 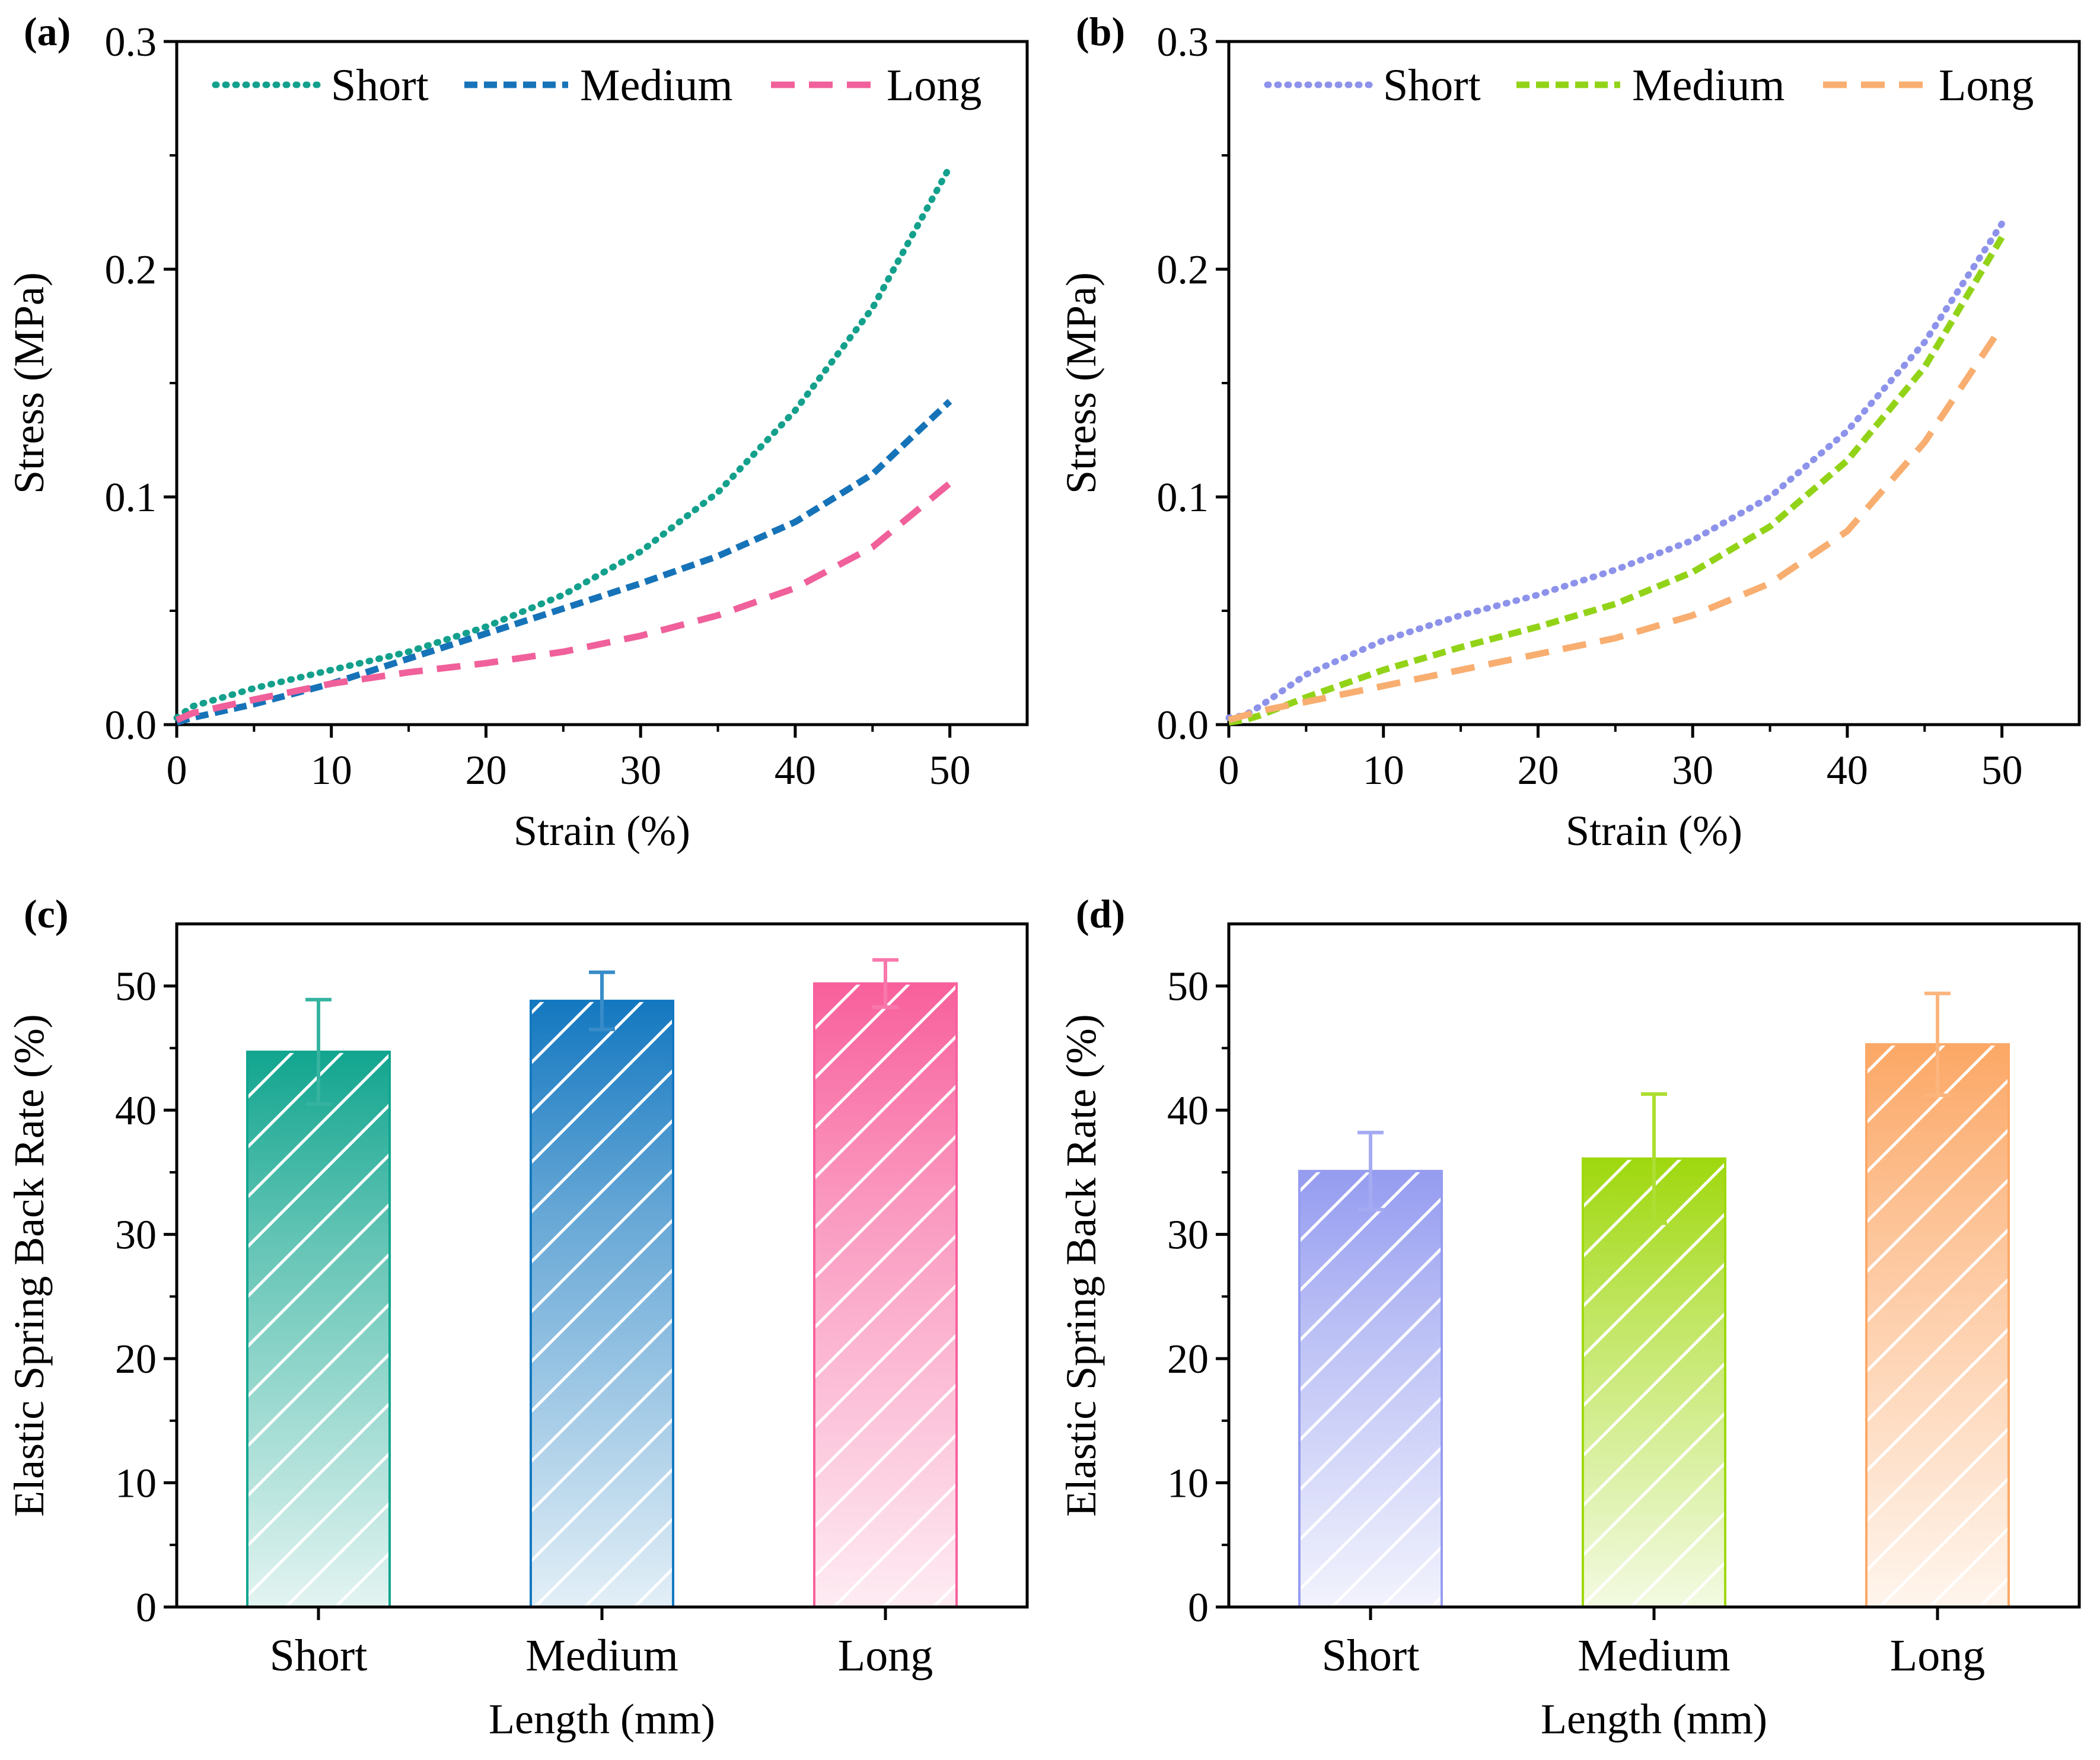 I want to click on bar-hatch-d-short, so click(x=1371, y=1389).